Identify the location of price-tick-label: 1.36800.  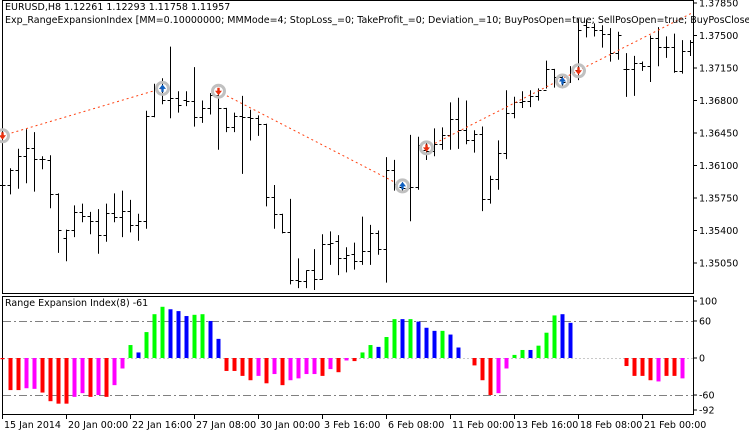
(718, 101).